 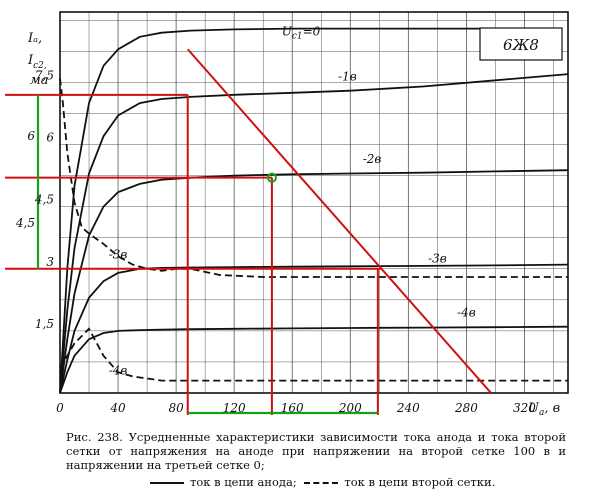 I want to click on green-v-span-label-0: 6, so click(x=31, y=136).